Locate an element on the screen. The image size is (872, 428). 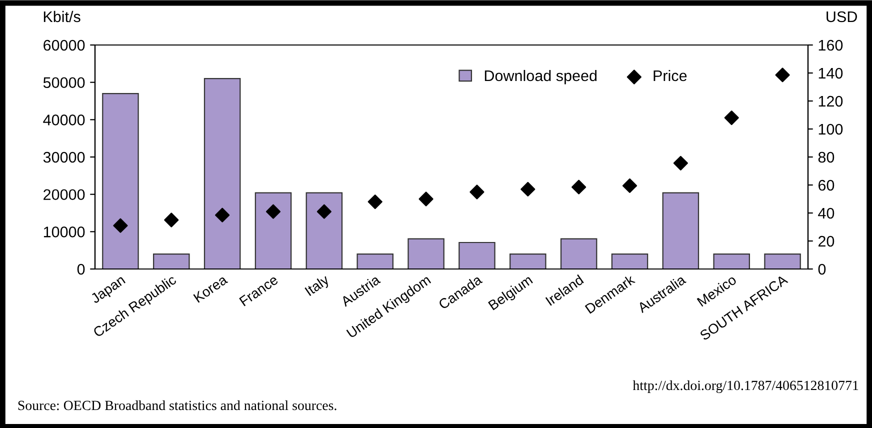
legend-label: Price is located at coordinates (670, 76).